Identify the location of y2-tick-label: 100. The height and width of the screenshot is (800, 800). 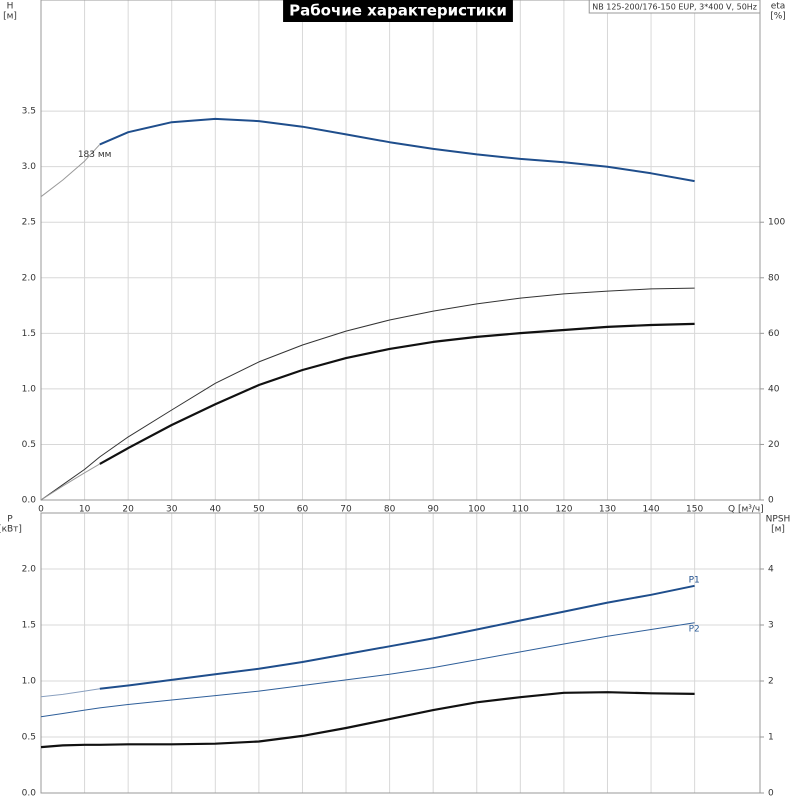
(776, 223).